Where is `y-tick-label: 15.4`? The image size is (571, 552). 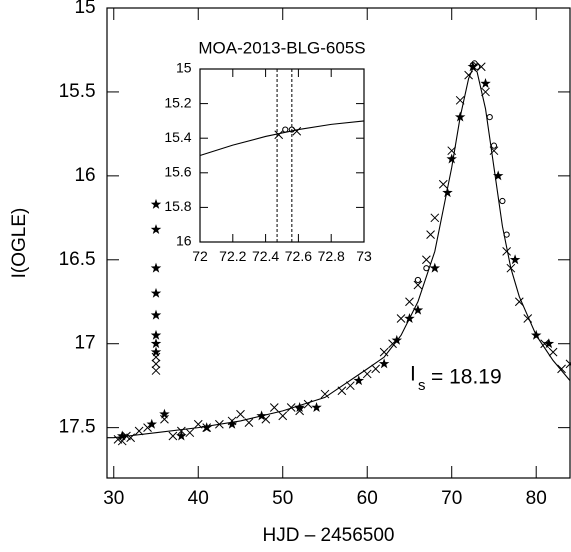
y-tick-label: 15.4 is located at coordinates (177, 137).